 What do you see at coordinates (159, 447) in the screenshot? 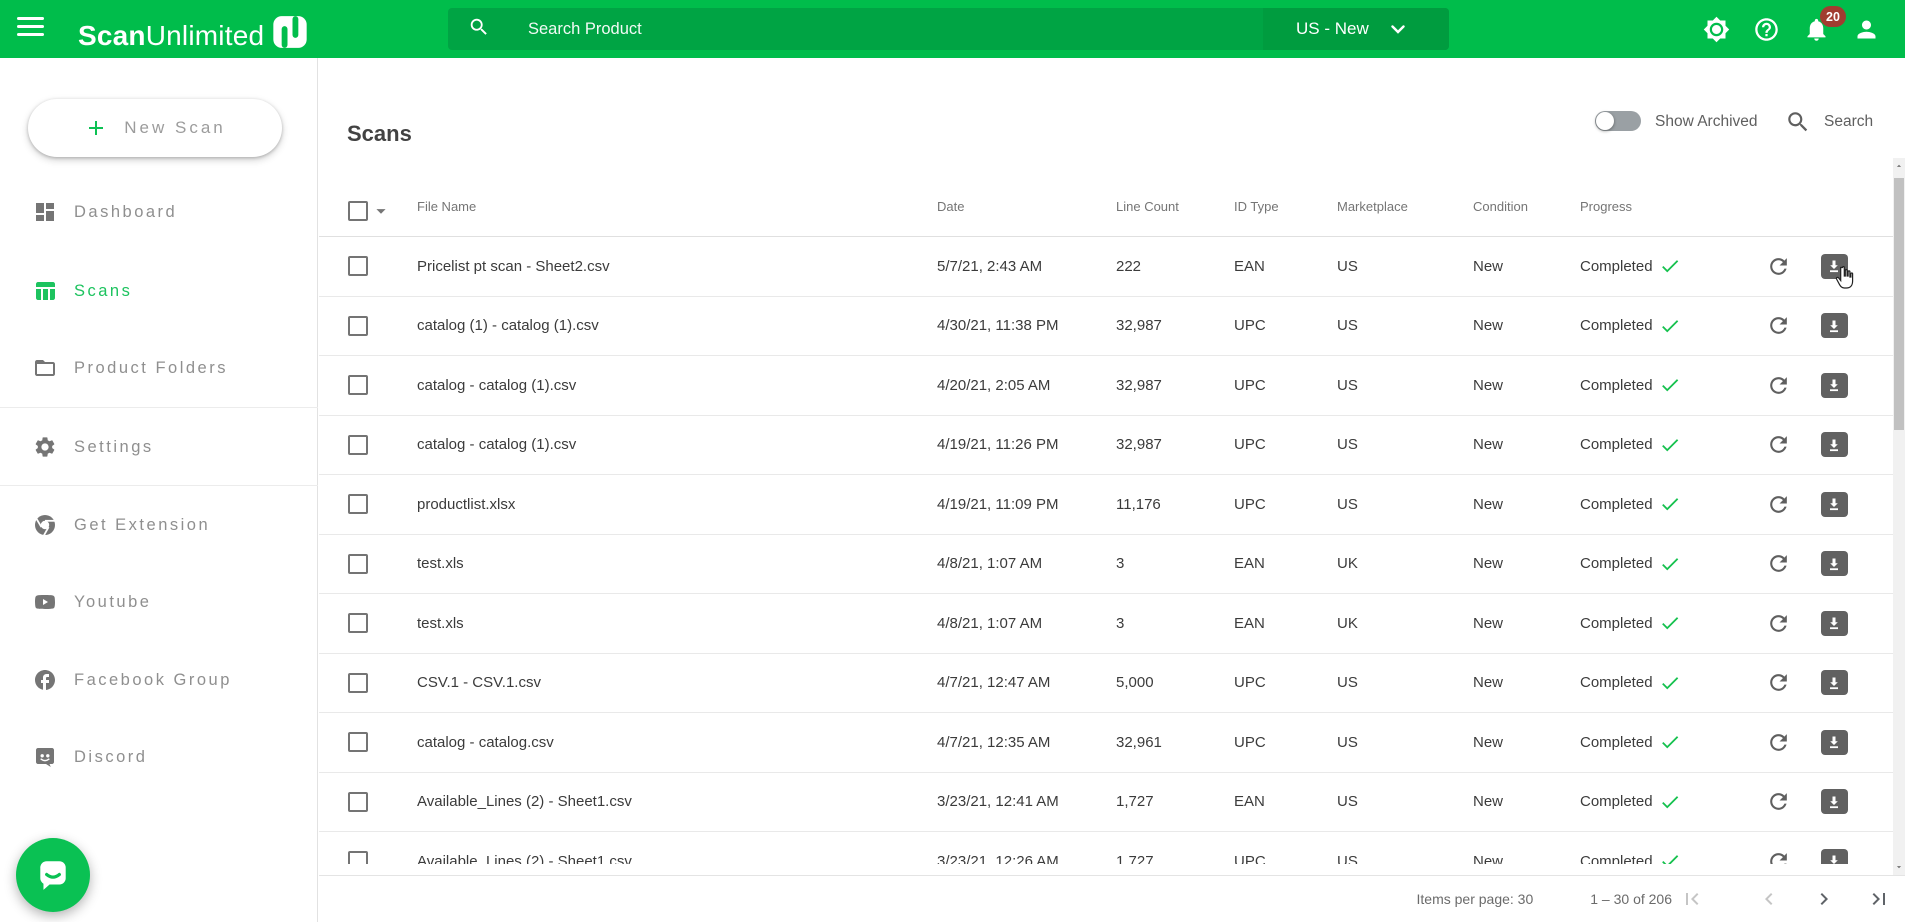
I see `sidebar-item-settings: Settings` at bounding box center [159, 447].